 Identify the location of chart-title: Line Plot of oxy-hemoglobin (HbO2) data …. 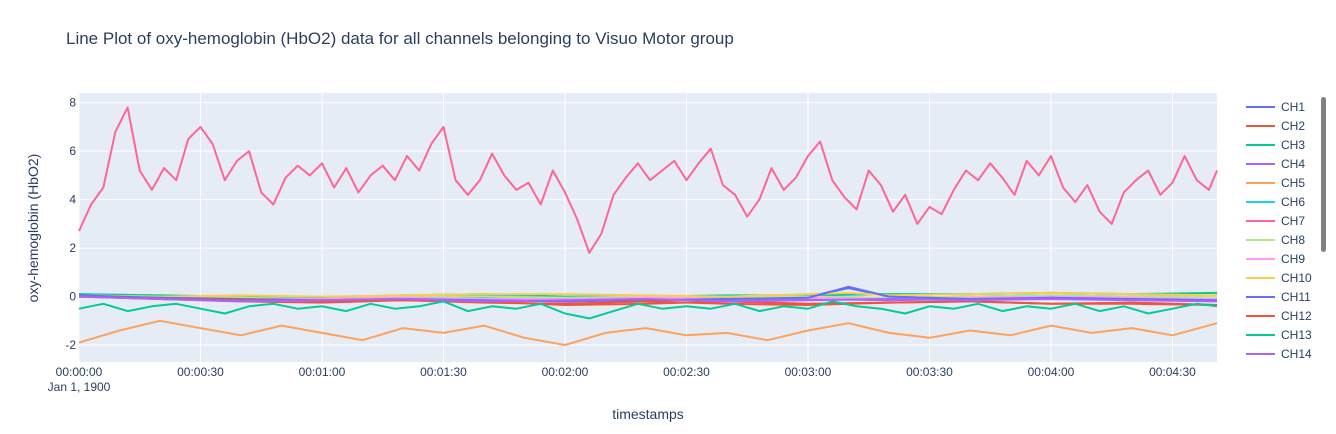
(400, 38).